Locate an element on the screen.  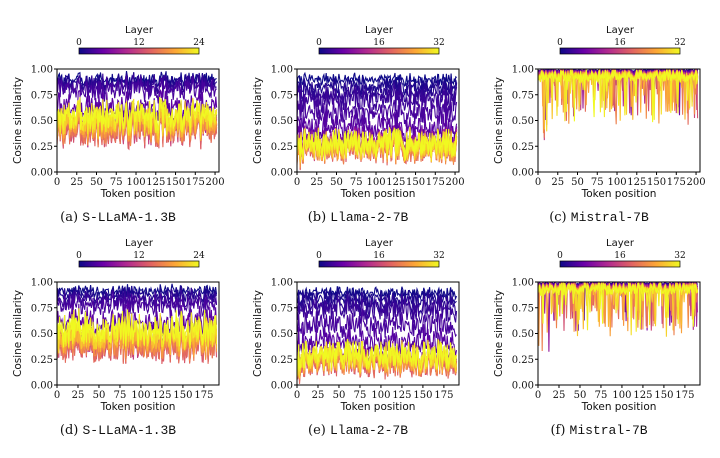
colorbar-tick: 12 is located at coordinates (138, 256).